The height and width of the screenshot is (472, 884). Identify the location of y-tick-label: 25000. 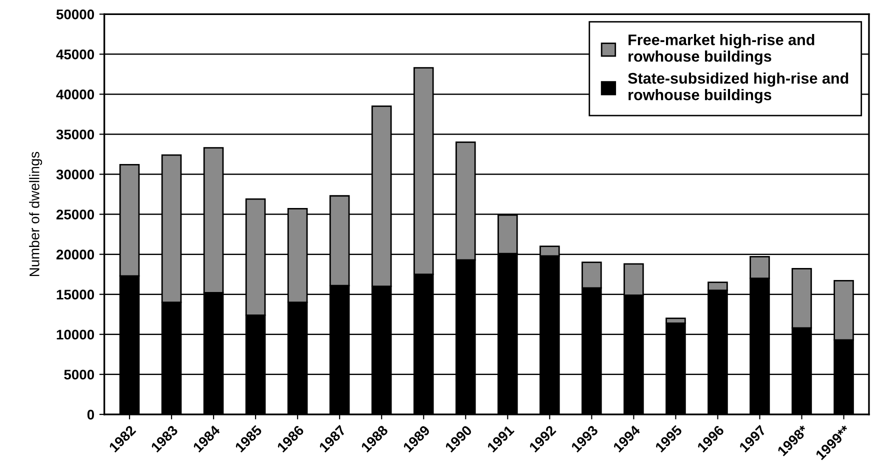
(75, 215).